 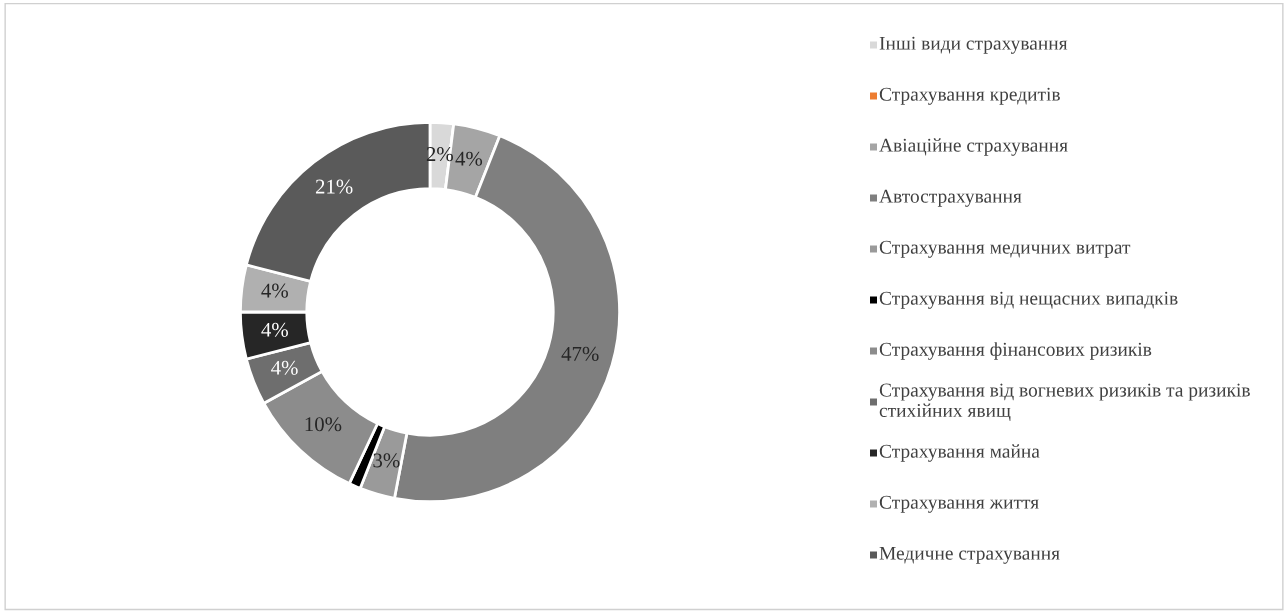 What do you see at coordinates (1015, 351) in the screenshot?
I see `legend-label: Страхування фінансових ризиків` at bounding box center [1015, 351].